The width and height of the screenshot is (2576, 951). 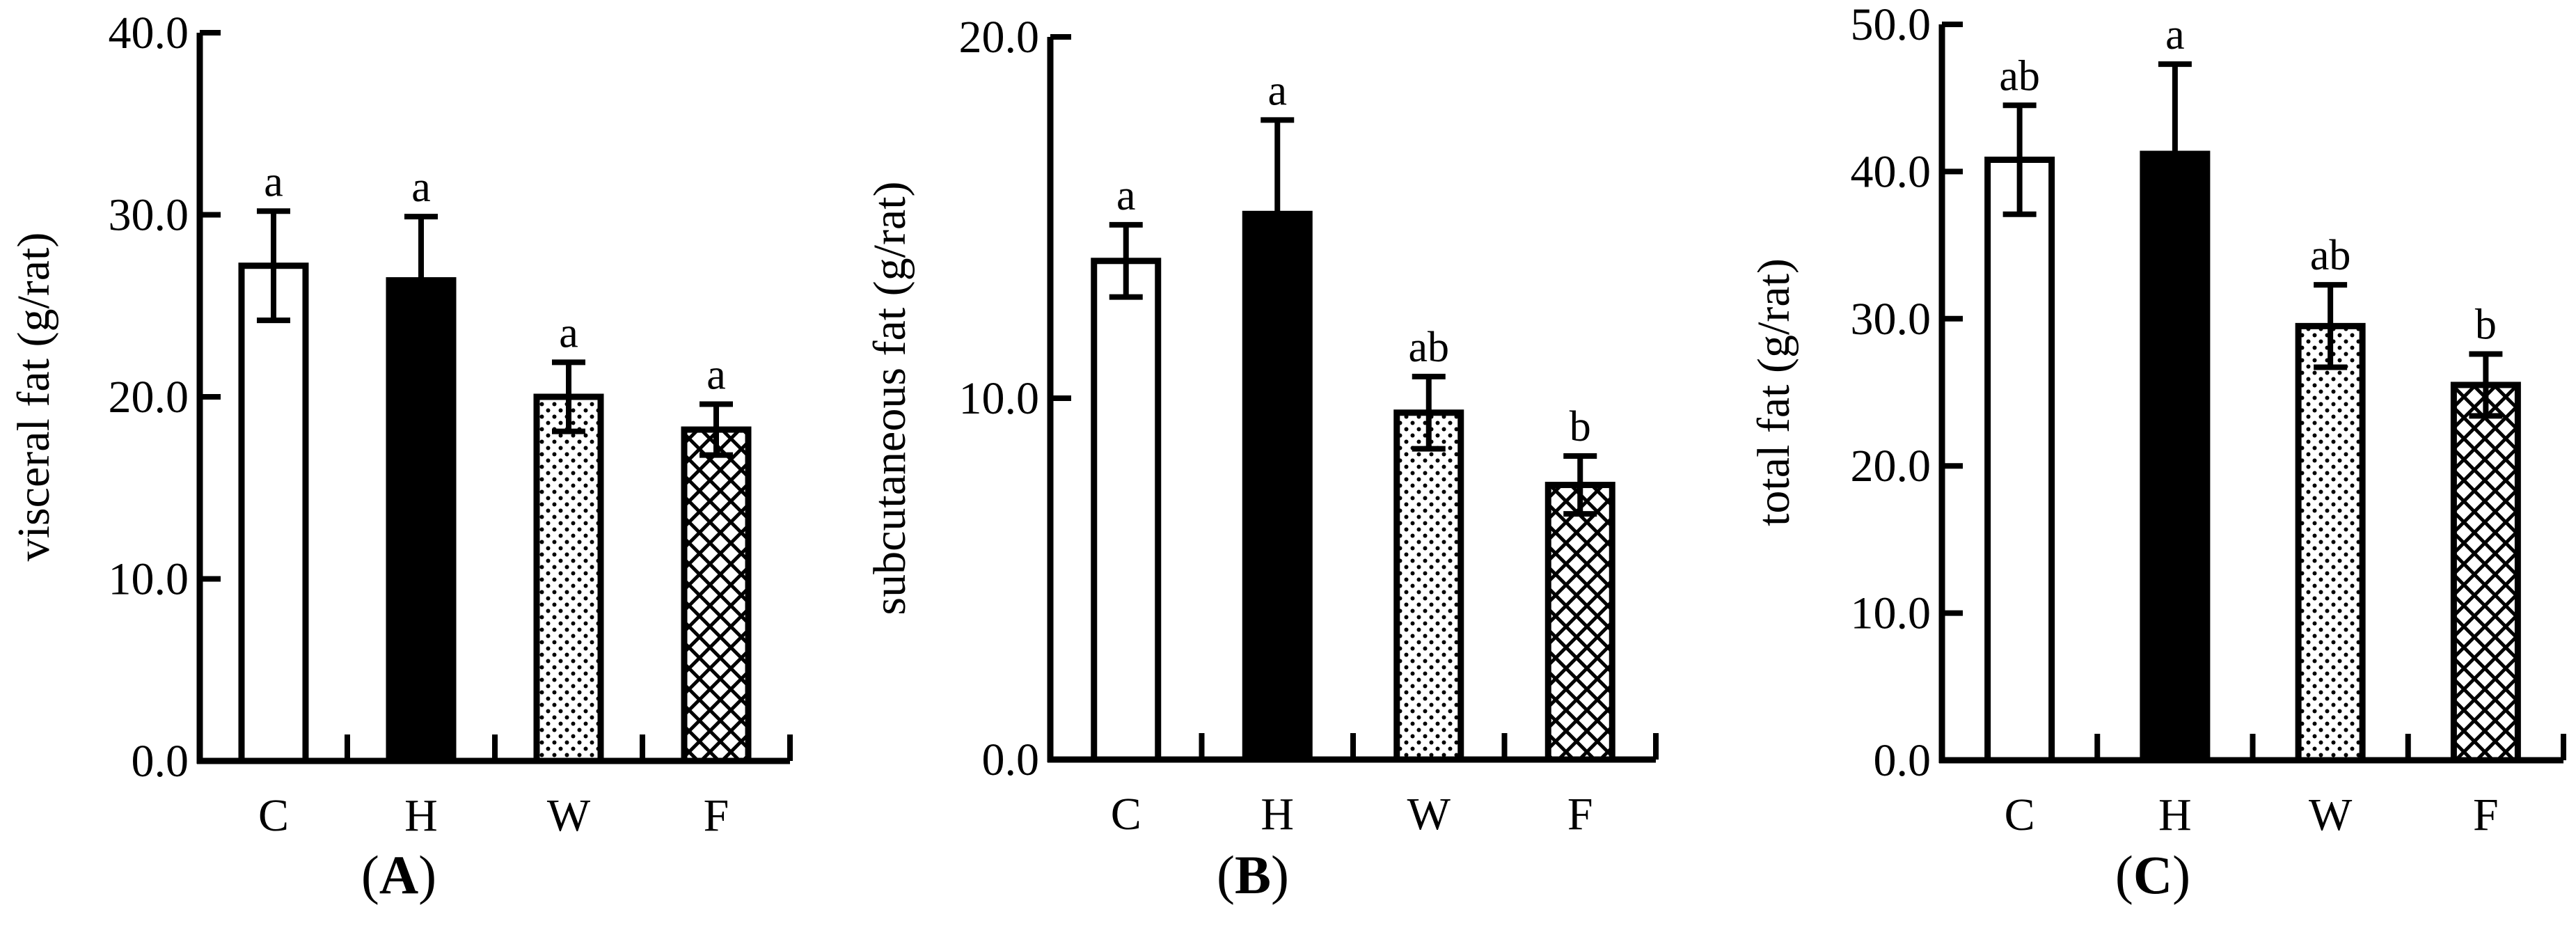 What do you see at coordinates (33, 397) in the screenshot?
I see `y-axis-title: visceral fat (g/rat)` at bounding box center [33, 397].